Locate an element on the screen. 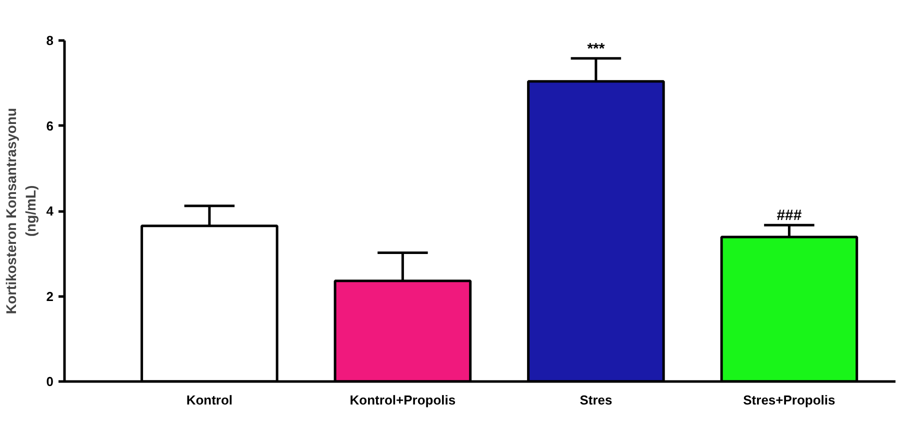 The height and width of the screenshot is (421, 918). annotation: *** is located at coordinates (596, 49).